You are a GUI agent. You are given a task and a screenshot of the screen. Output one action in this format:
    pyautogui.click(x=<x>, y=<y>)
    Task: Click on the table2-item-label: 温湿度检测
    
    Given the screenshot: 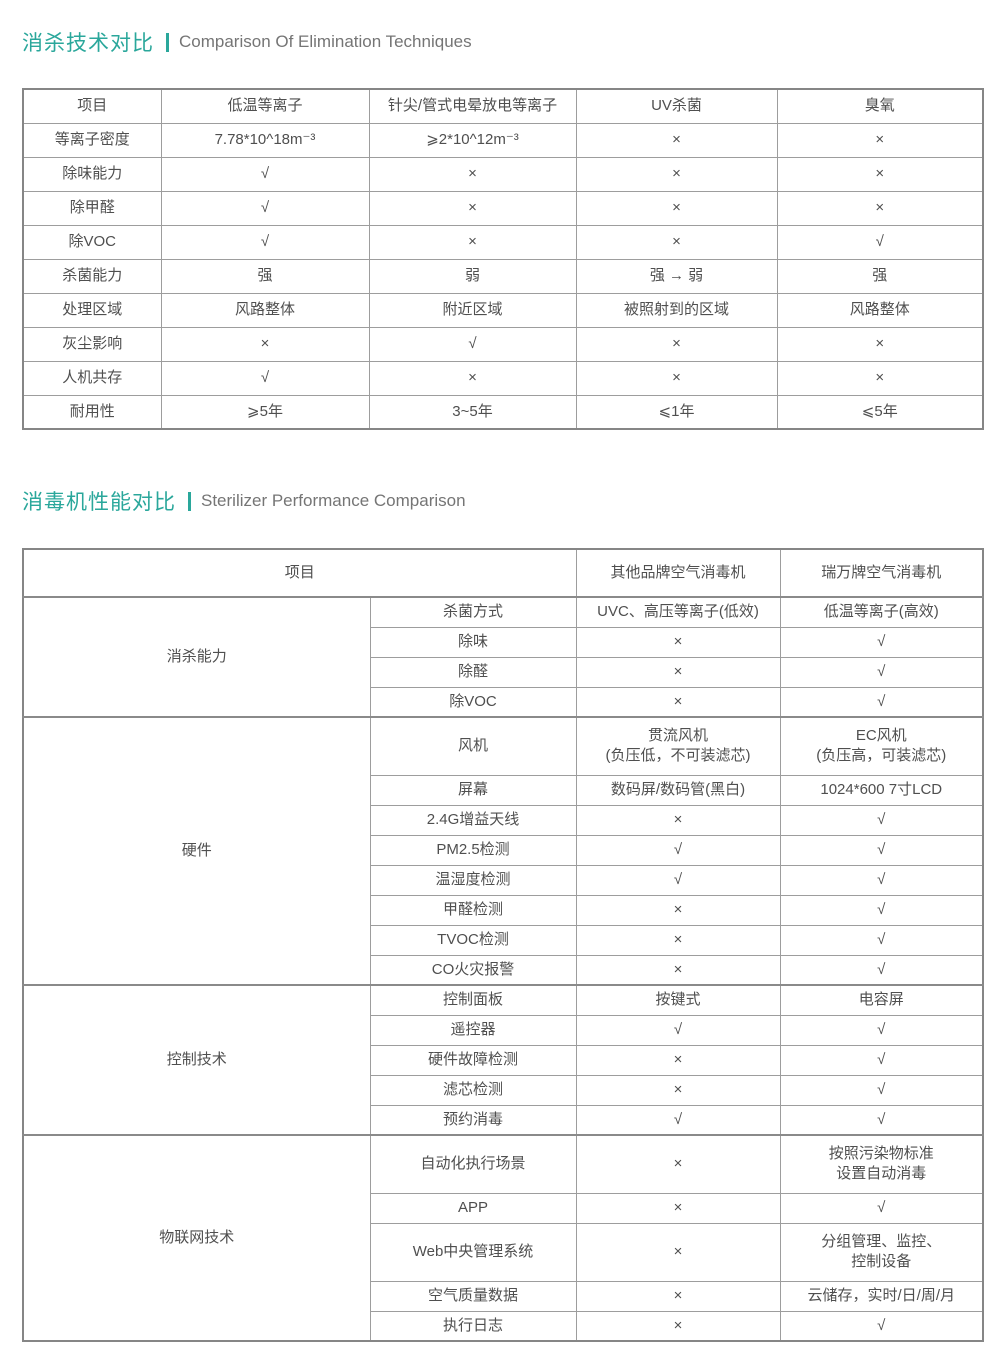 What is the action you would take?
    pyautogui.click(x=473, y=880)
    